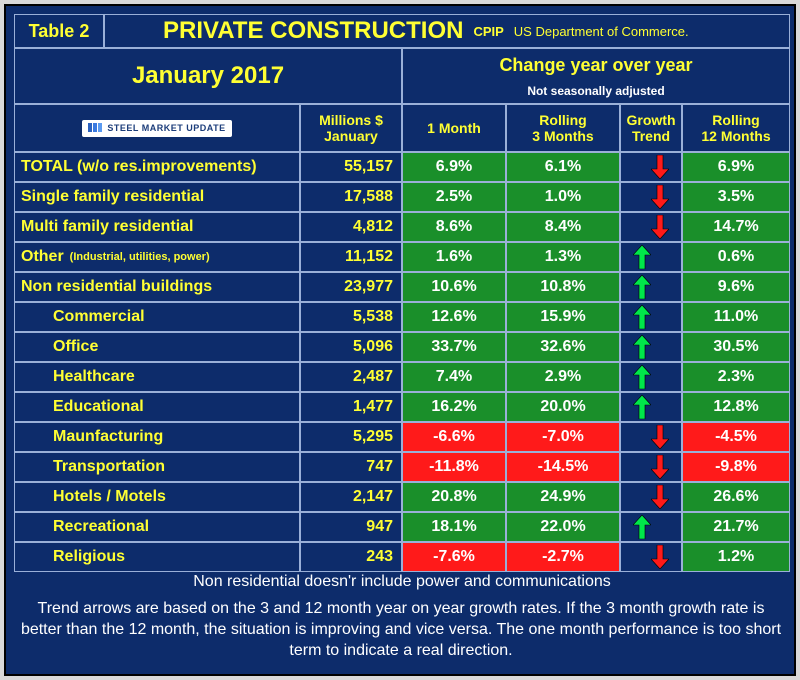 This screenshot has height=680, width=800. I want to click on row-label: Office, so click(157, 347).